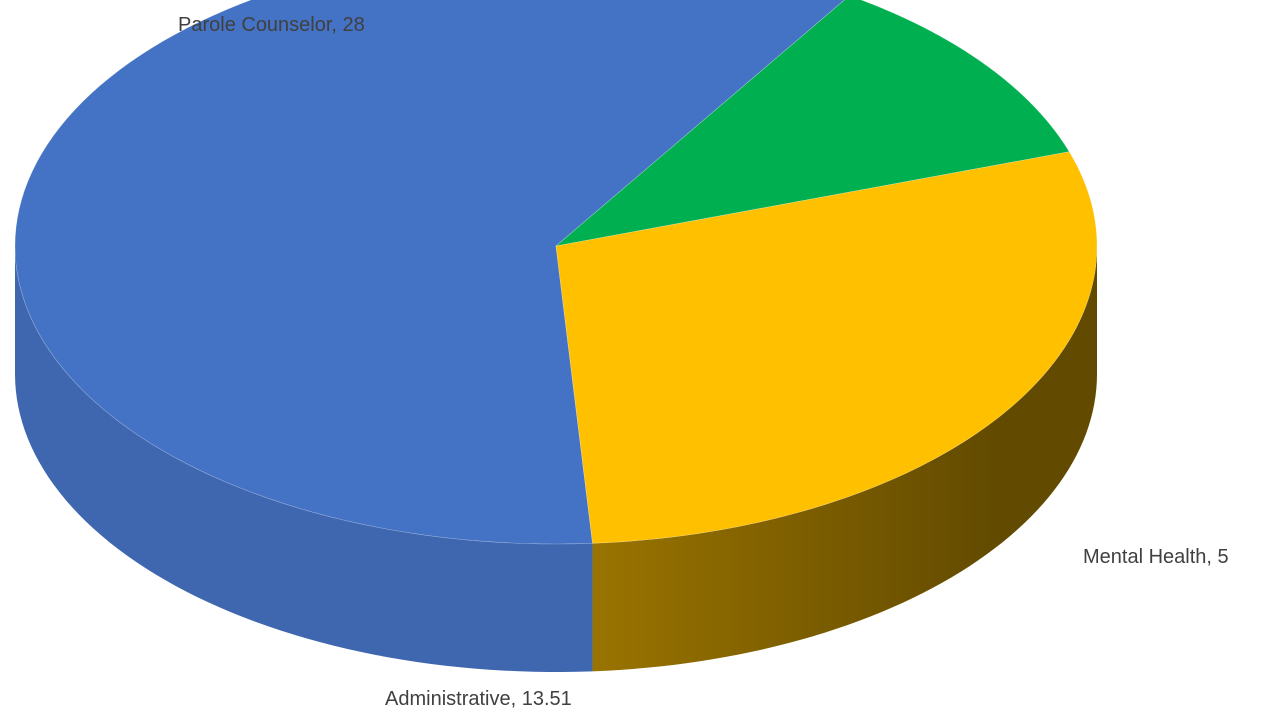 This screenshot has height=715, width=1274. What do you see at coordinates (812, 123) in the screenshot?
I see `pie-slice-mental-health` at bounding box center [812, 123].